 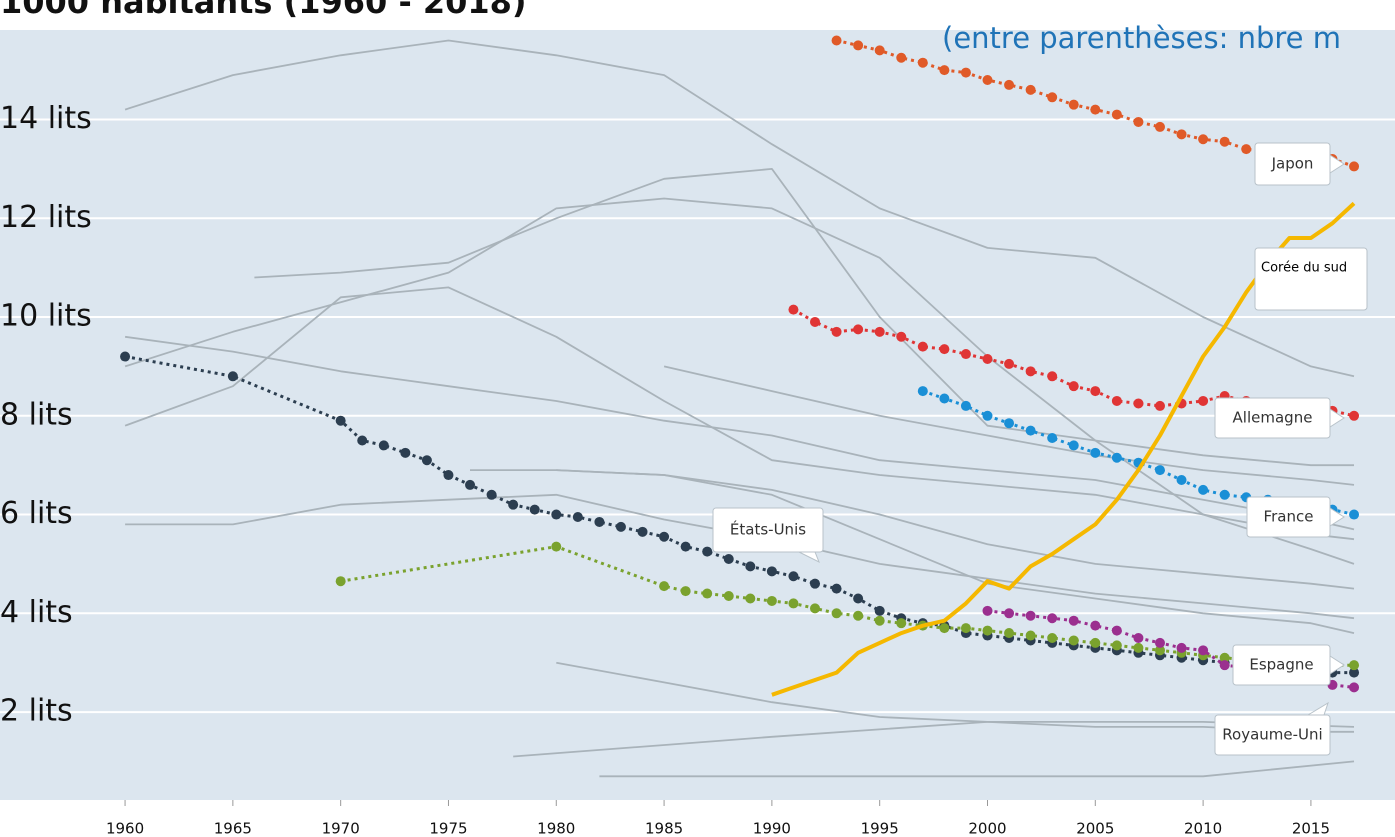 What do you see at coordinates (46, 217) in the screenshot?
I see `y-tick-label: 12 lits` at bounding box center [46, 217].